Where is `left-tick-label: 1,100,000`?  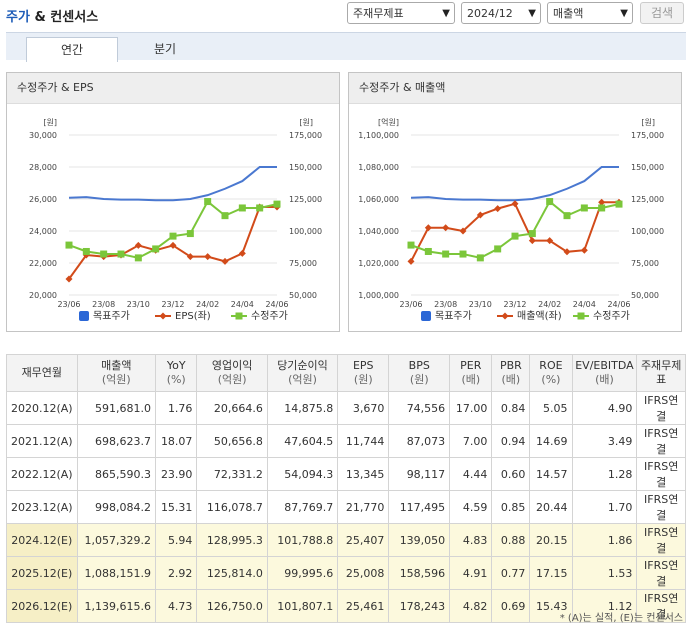 left-tick-label: 1,100,000 is located at coordinates (378, 135).